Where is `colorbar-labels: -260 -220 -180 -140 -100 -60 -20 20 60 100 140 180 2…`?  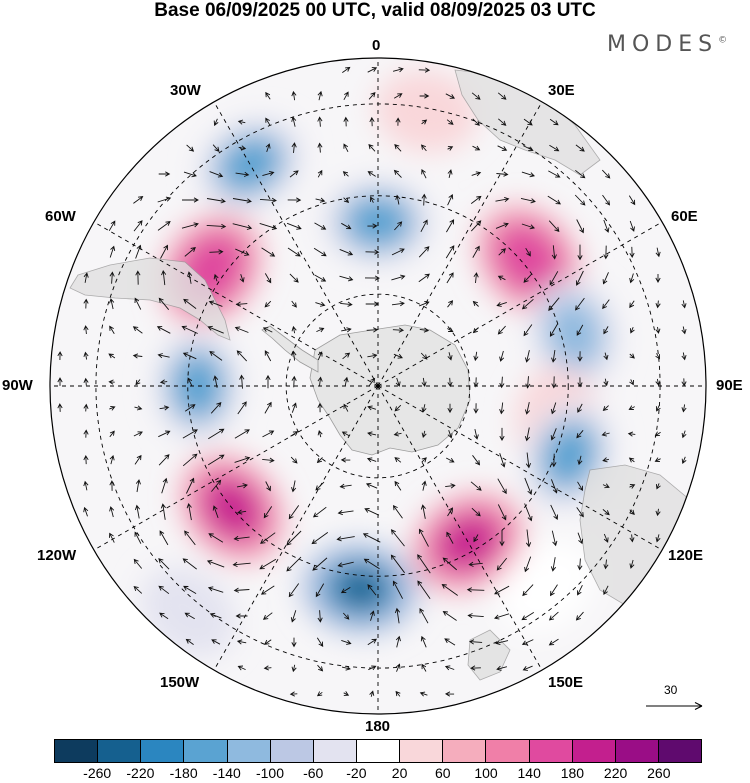
colorbar-labels: -260 -220 -180 -140 -100 -60 -20 20 60 100 140 180 2… is located at coordinates (375, 774).